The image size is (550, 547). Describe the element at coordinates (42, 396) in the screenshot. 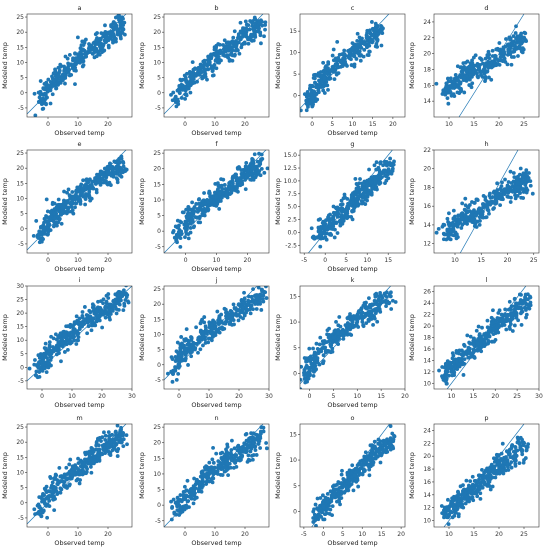

I see `x-tick-label: 0` at that location.